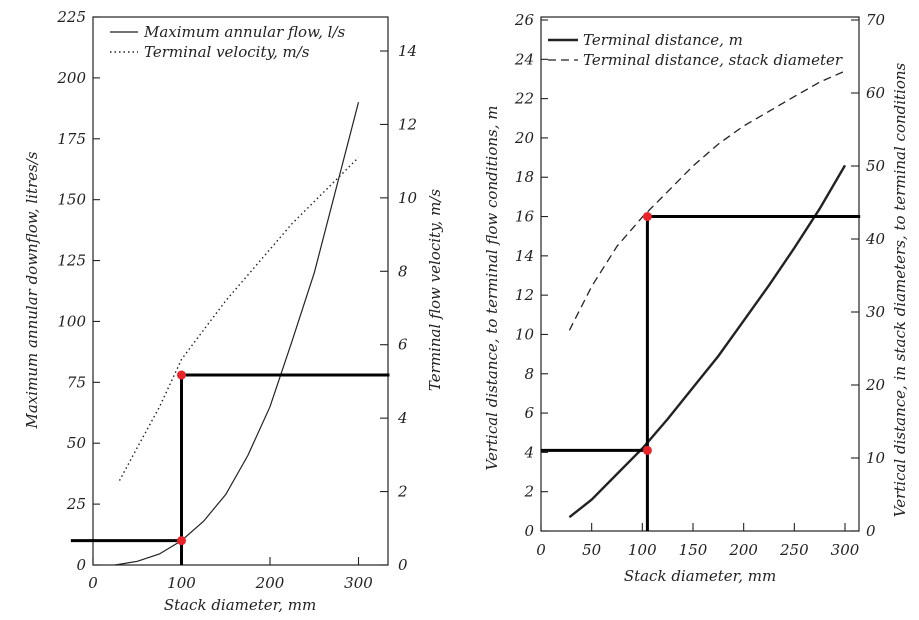  What do you see at coordinates (524, 256) in the screenshot?
I see `y-tick-label: 14` at bounding box center [524, 256].